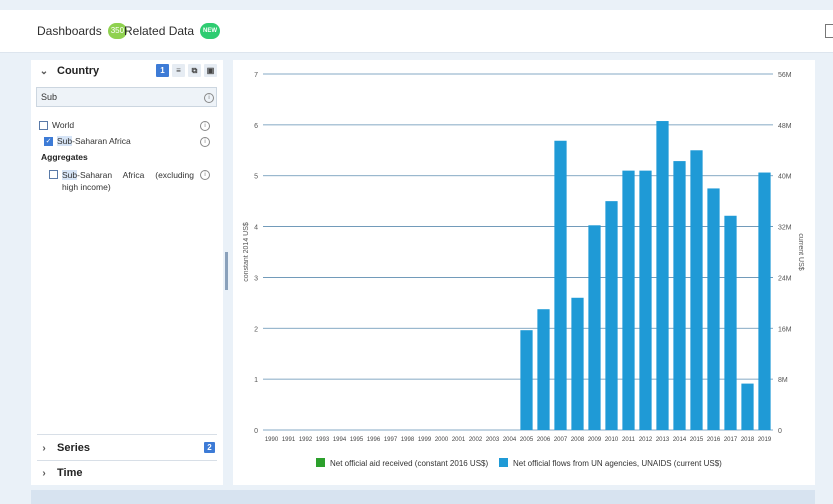  What do you see at coordinates (209, 447) in the screenshot?
I see `series-count-badge: 2` at bounding box center [209, 447].